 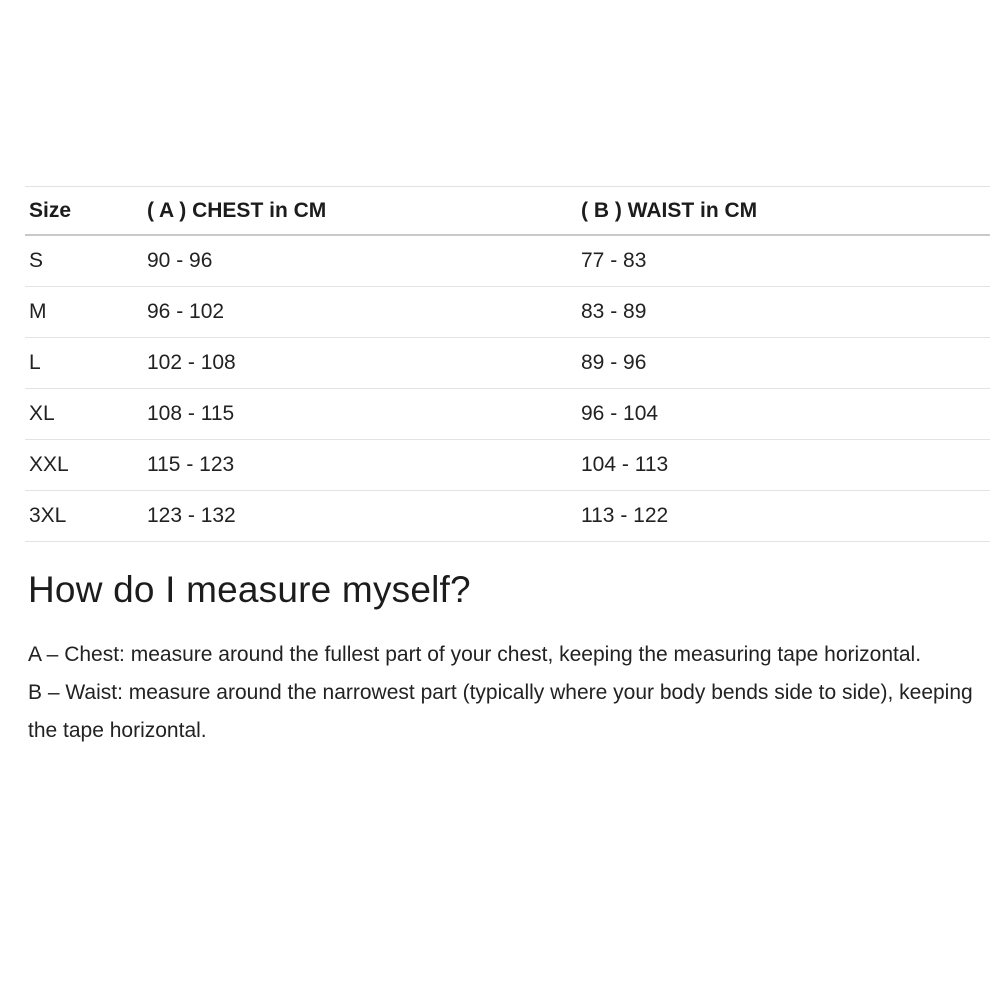 I want to click on column-header-chest: ( A ) CHEST in CM, so click(x=360, y=211).